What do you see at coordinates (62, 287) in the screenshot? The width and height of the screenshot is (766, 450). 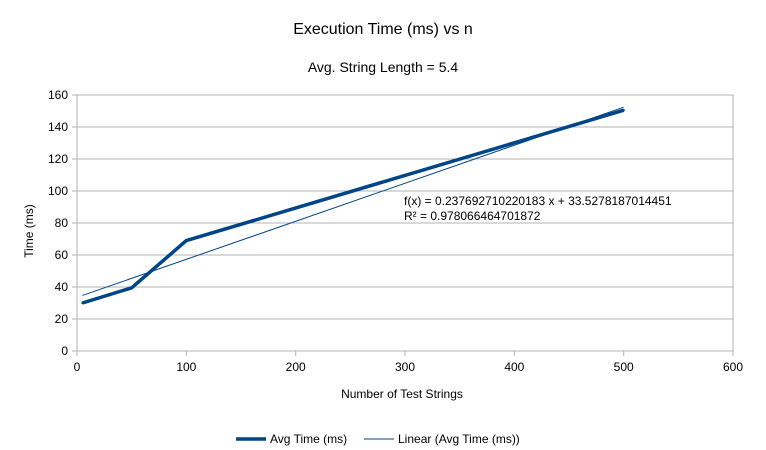 I see `y-tick-label: 40` at bounding box center [62, 287].